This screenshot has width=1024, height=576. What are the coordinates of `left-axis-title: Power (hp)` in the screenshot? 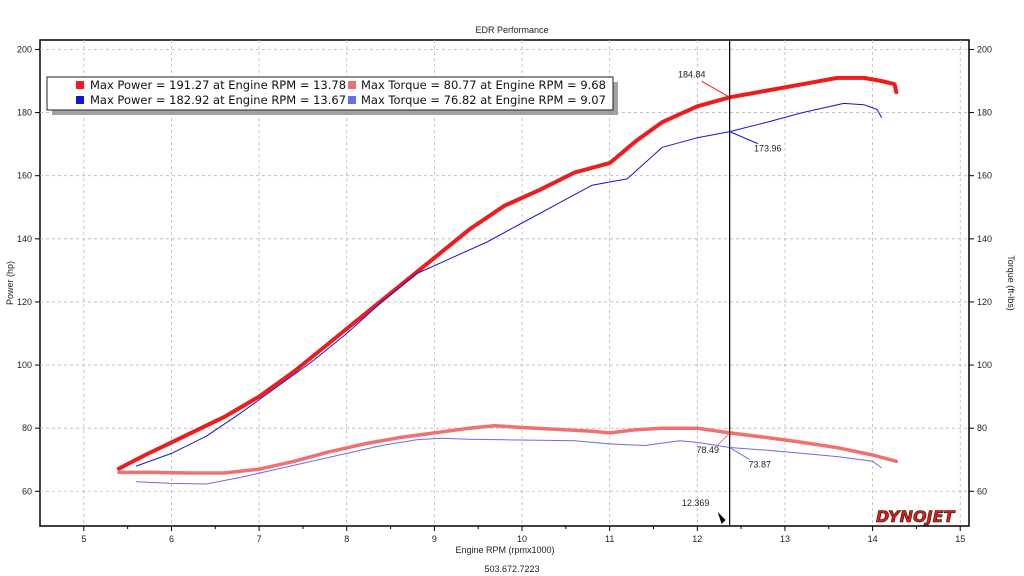 It's located at (10, 283).